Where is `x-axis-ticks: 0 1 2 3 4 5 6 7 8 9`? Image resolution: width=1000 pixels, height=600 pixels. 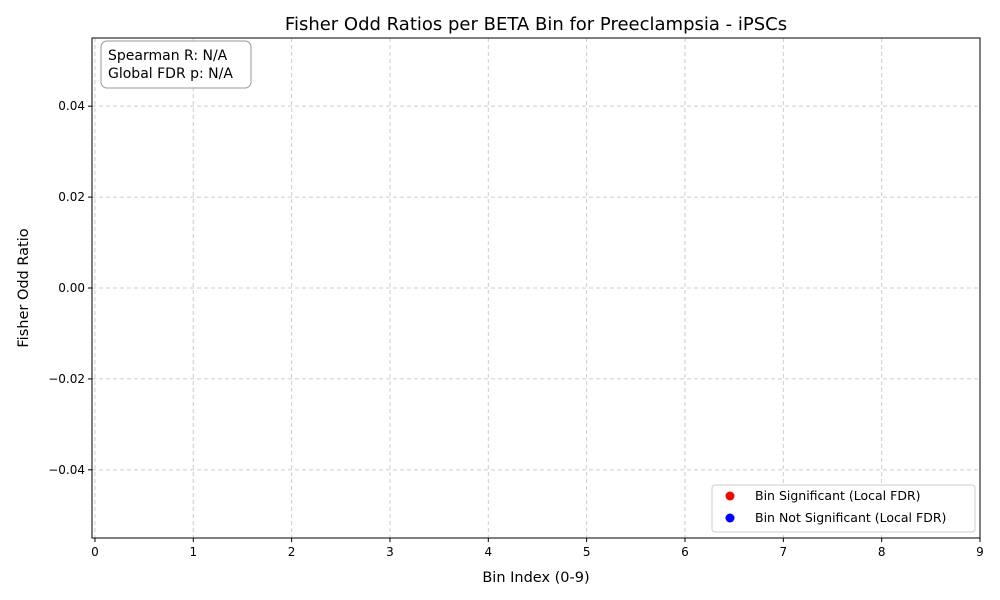 x-axis-ticks: 0 1 2 3 4 5 6 7 8 9 is located at coordinates (537, 548).